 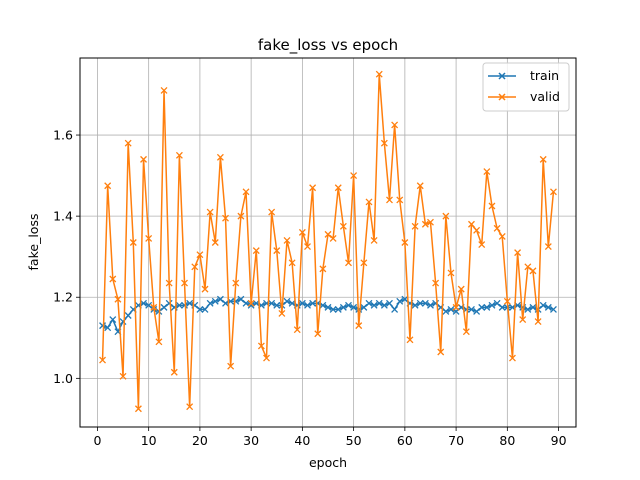 I want to click on x-tick-label: 90, so click(x=559, y=440).